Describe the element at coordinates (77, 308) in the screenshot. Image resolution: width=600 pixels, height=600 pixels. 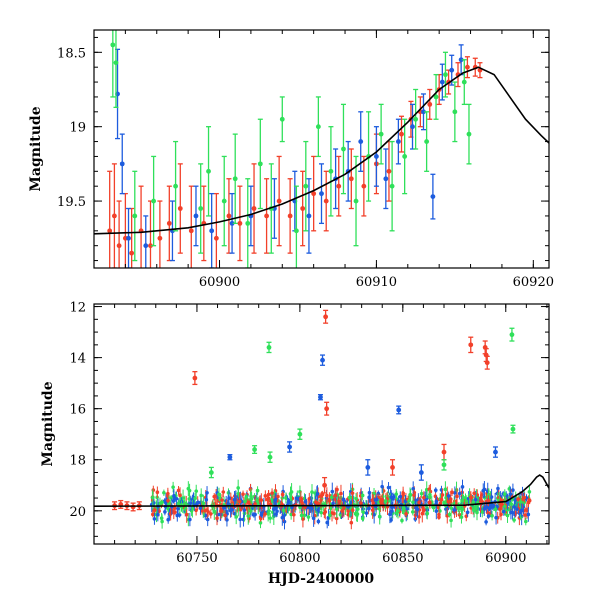
I see `y-tick-label: 12` at that location.